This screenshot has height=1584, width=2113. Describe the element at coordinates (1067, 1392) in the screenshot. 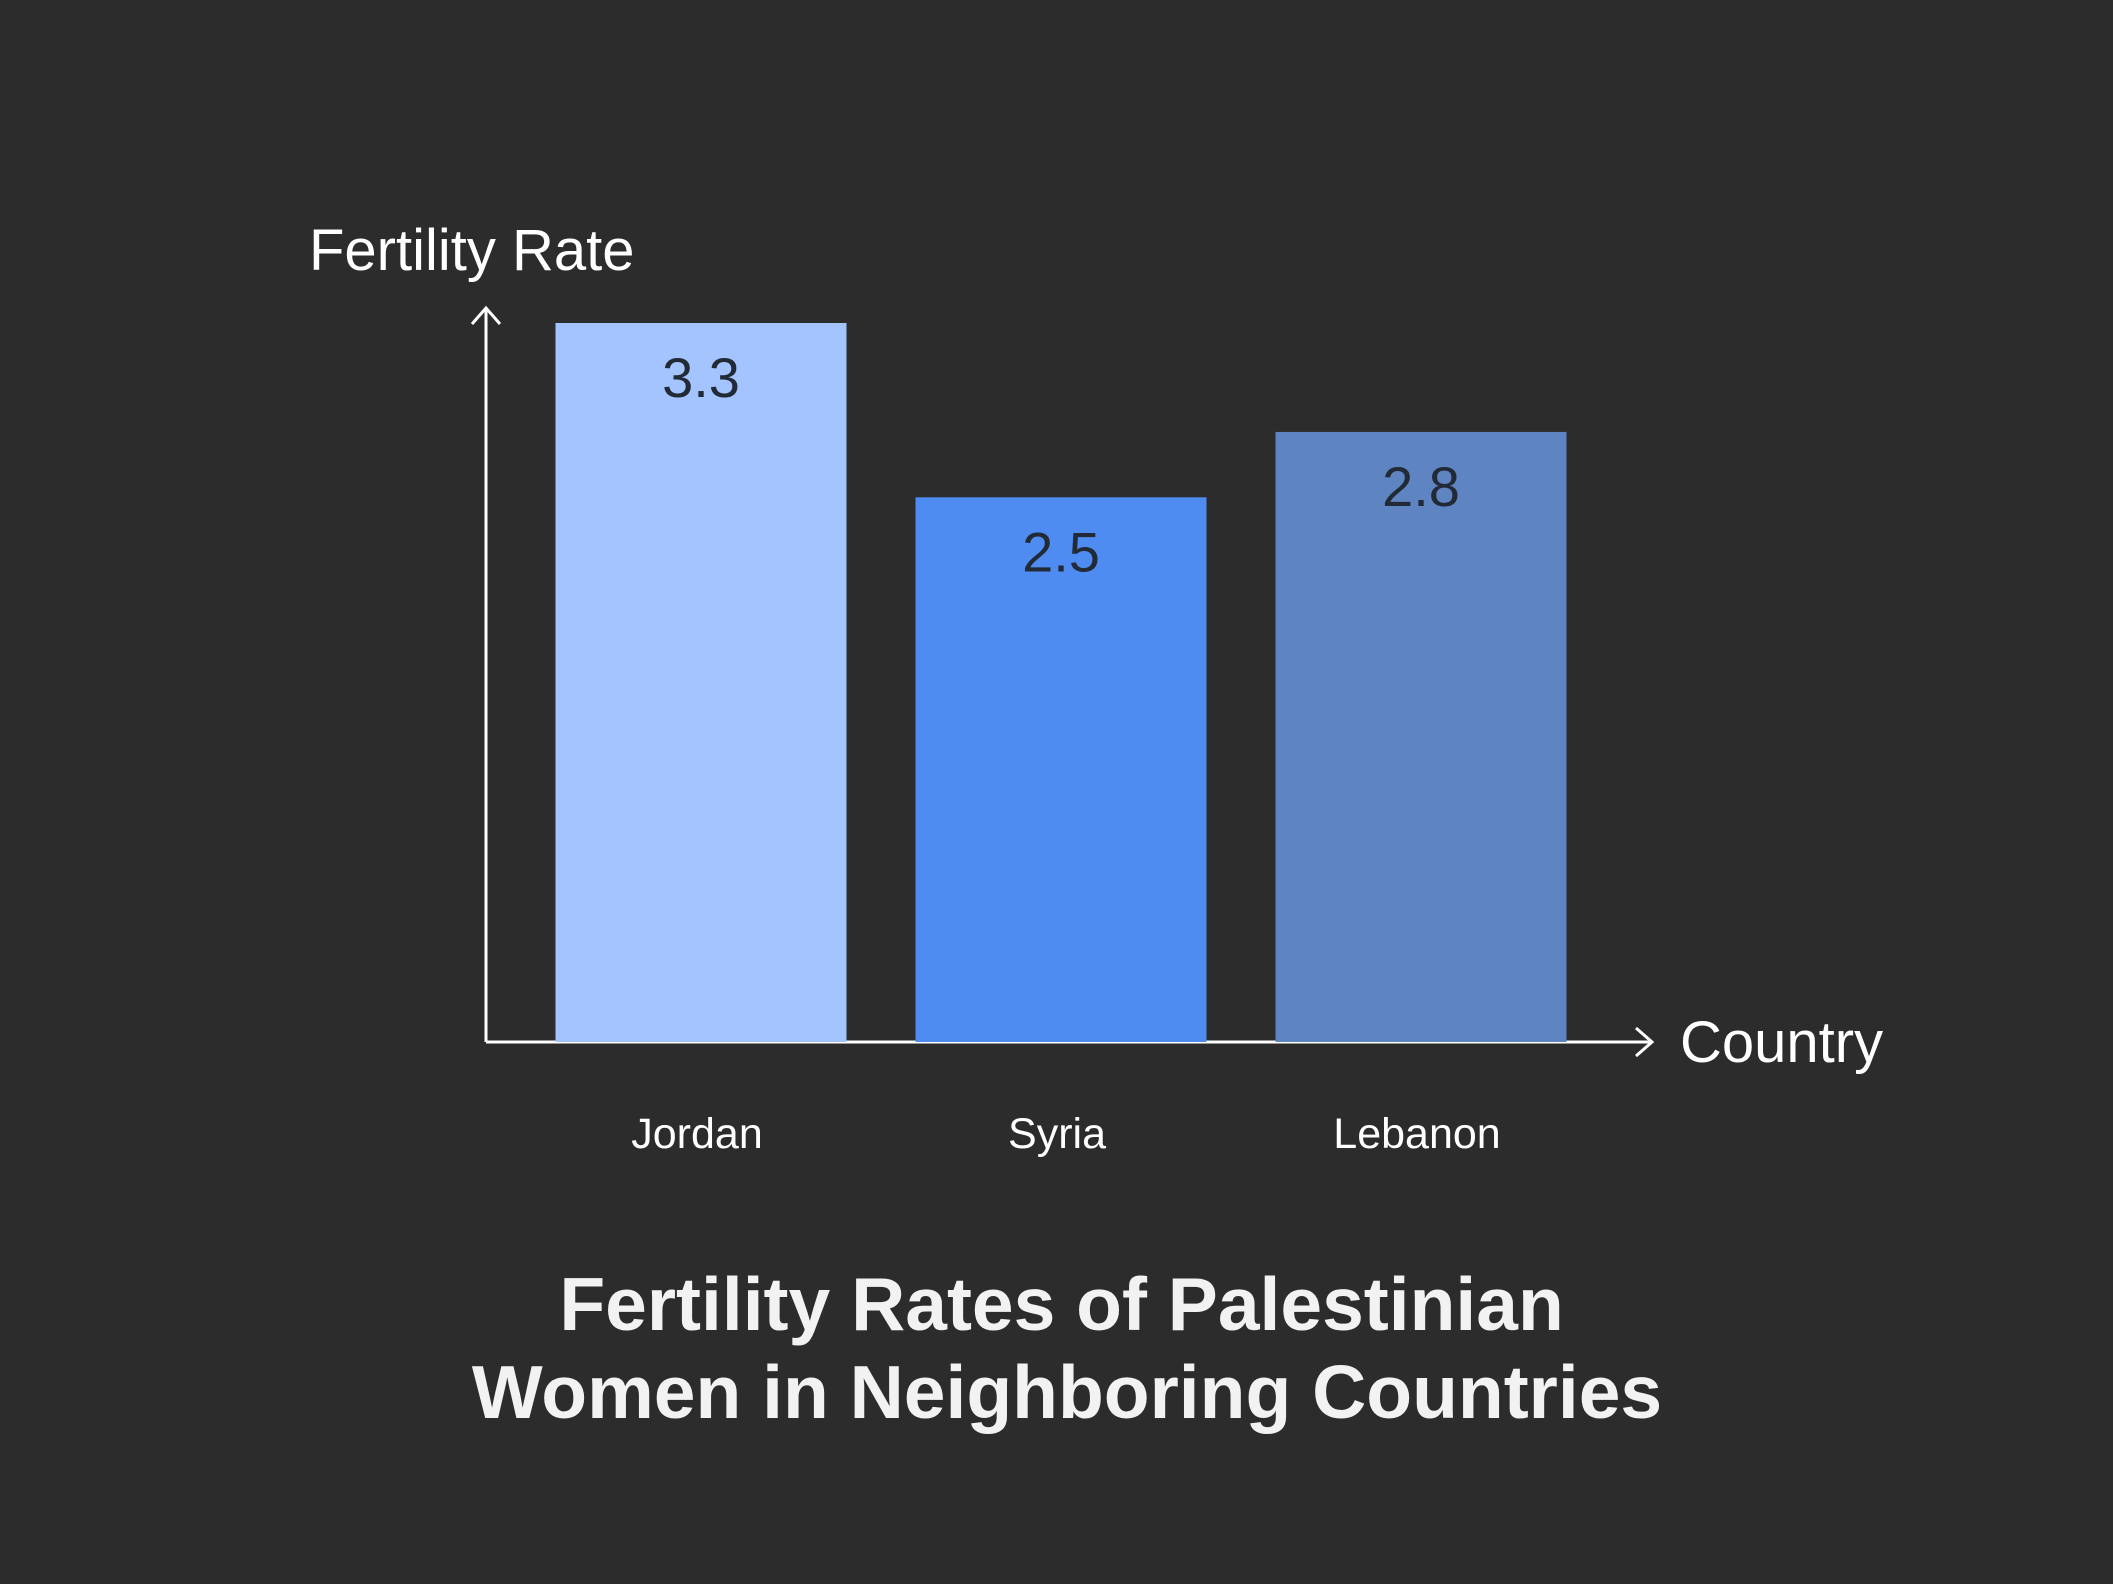

I see `chart-title-line-2: Women in Neighboring Countries` at that location.